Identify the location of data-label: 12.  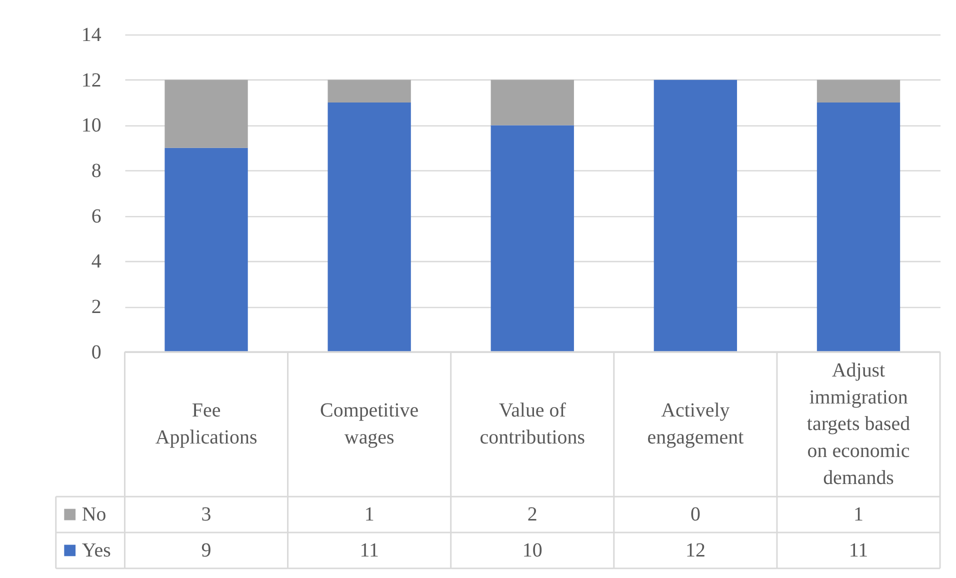
(695, 550).